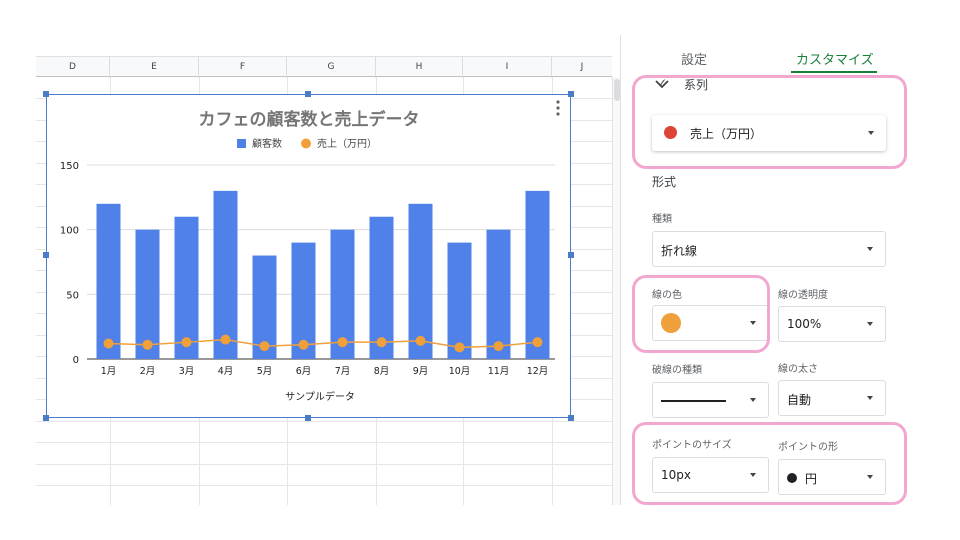 The width and height of the screenshot is (960, 540). Describe the element at coordinates (419, 67) in the screenshot. I see `column-header-h: H` at that location.